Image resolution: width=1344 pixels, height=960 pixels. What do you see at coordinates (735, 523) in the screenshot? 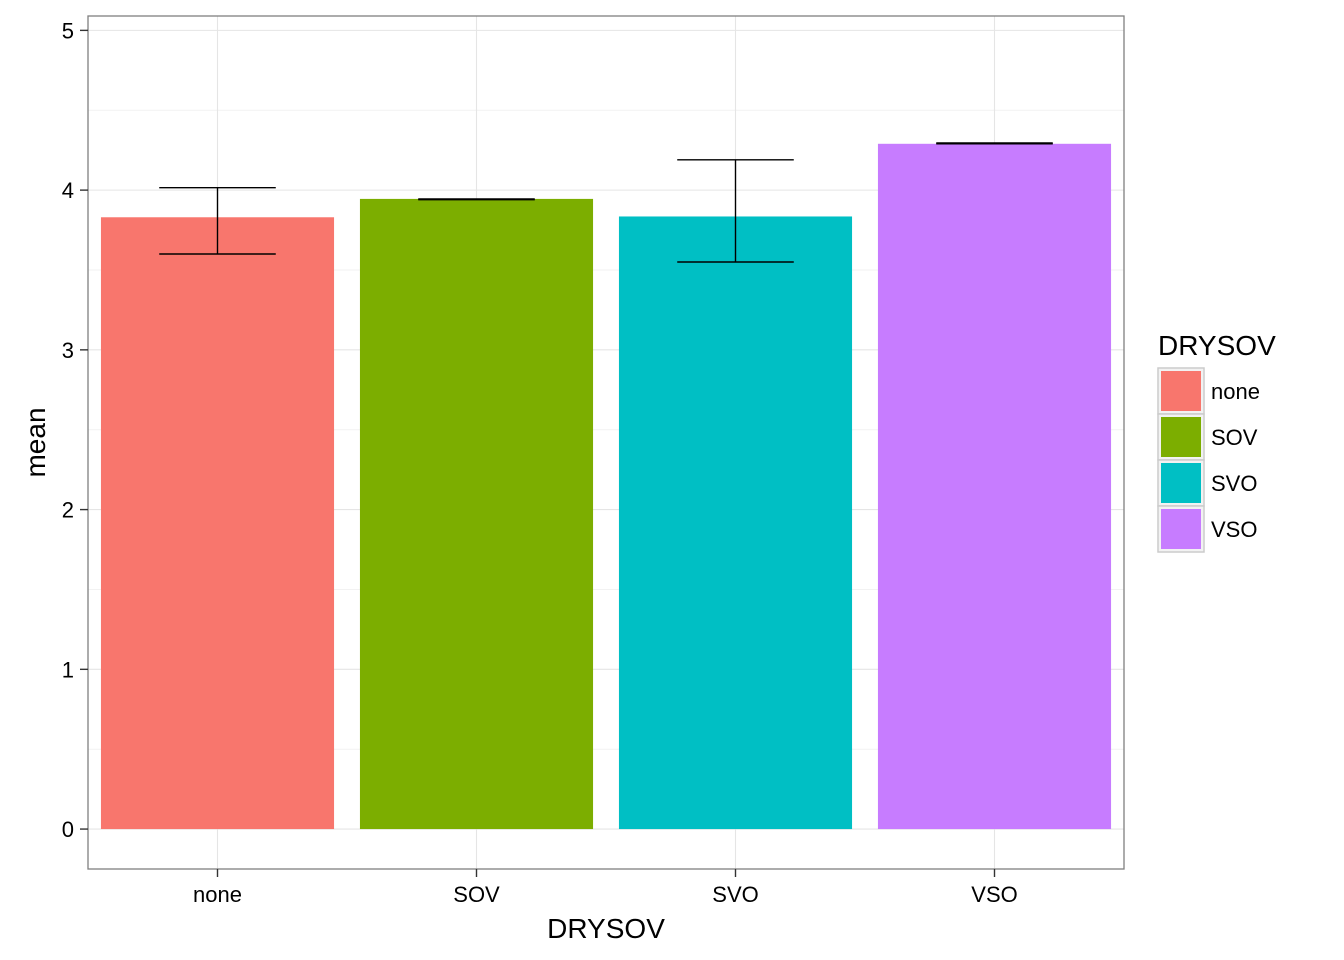
I see `bar-svo` at bounding box center [735, 523].